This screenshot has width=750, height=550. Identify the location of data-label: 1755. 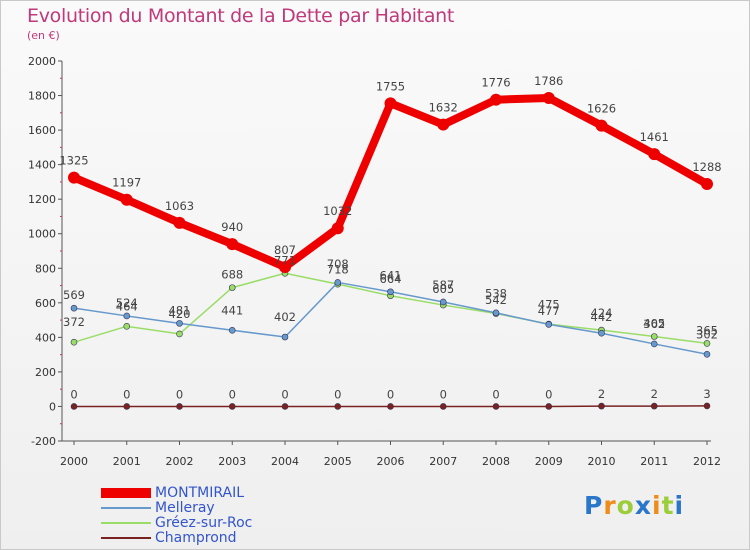
(390, 86).